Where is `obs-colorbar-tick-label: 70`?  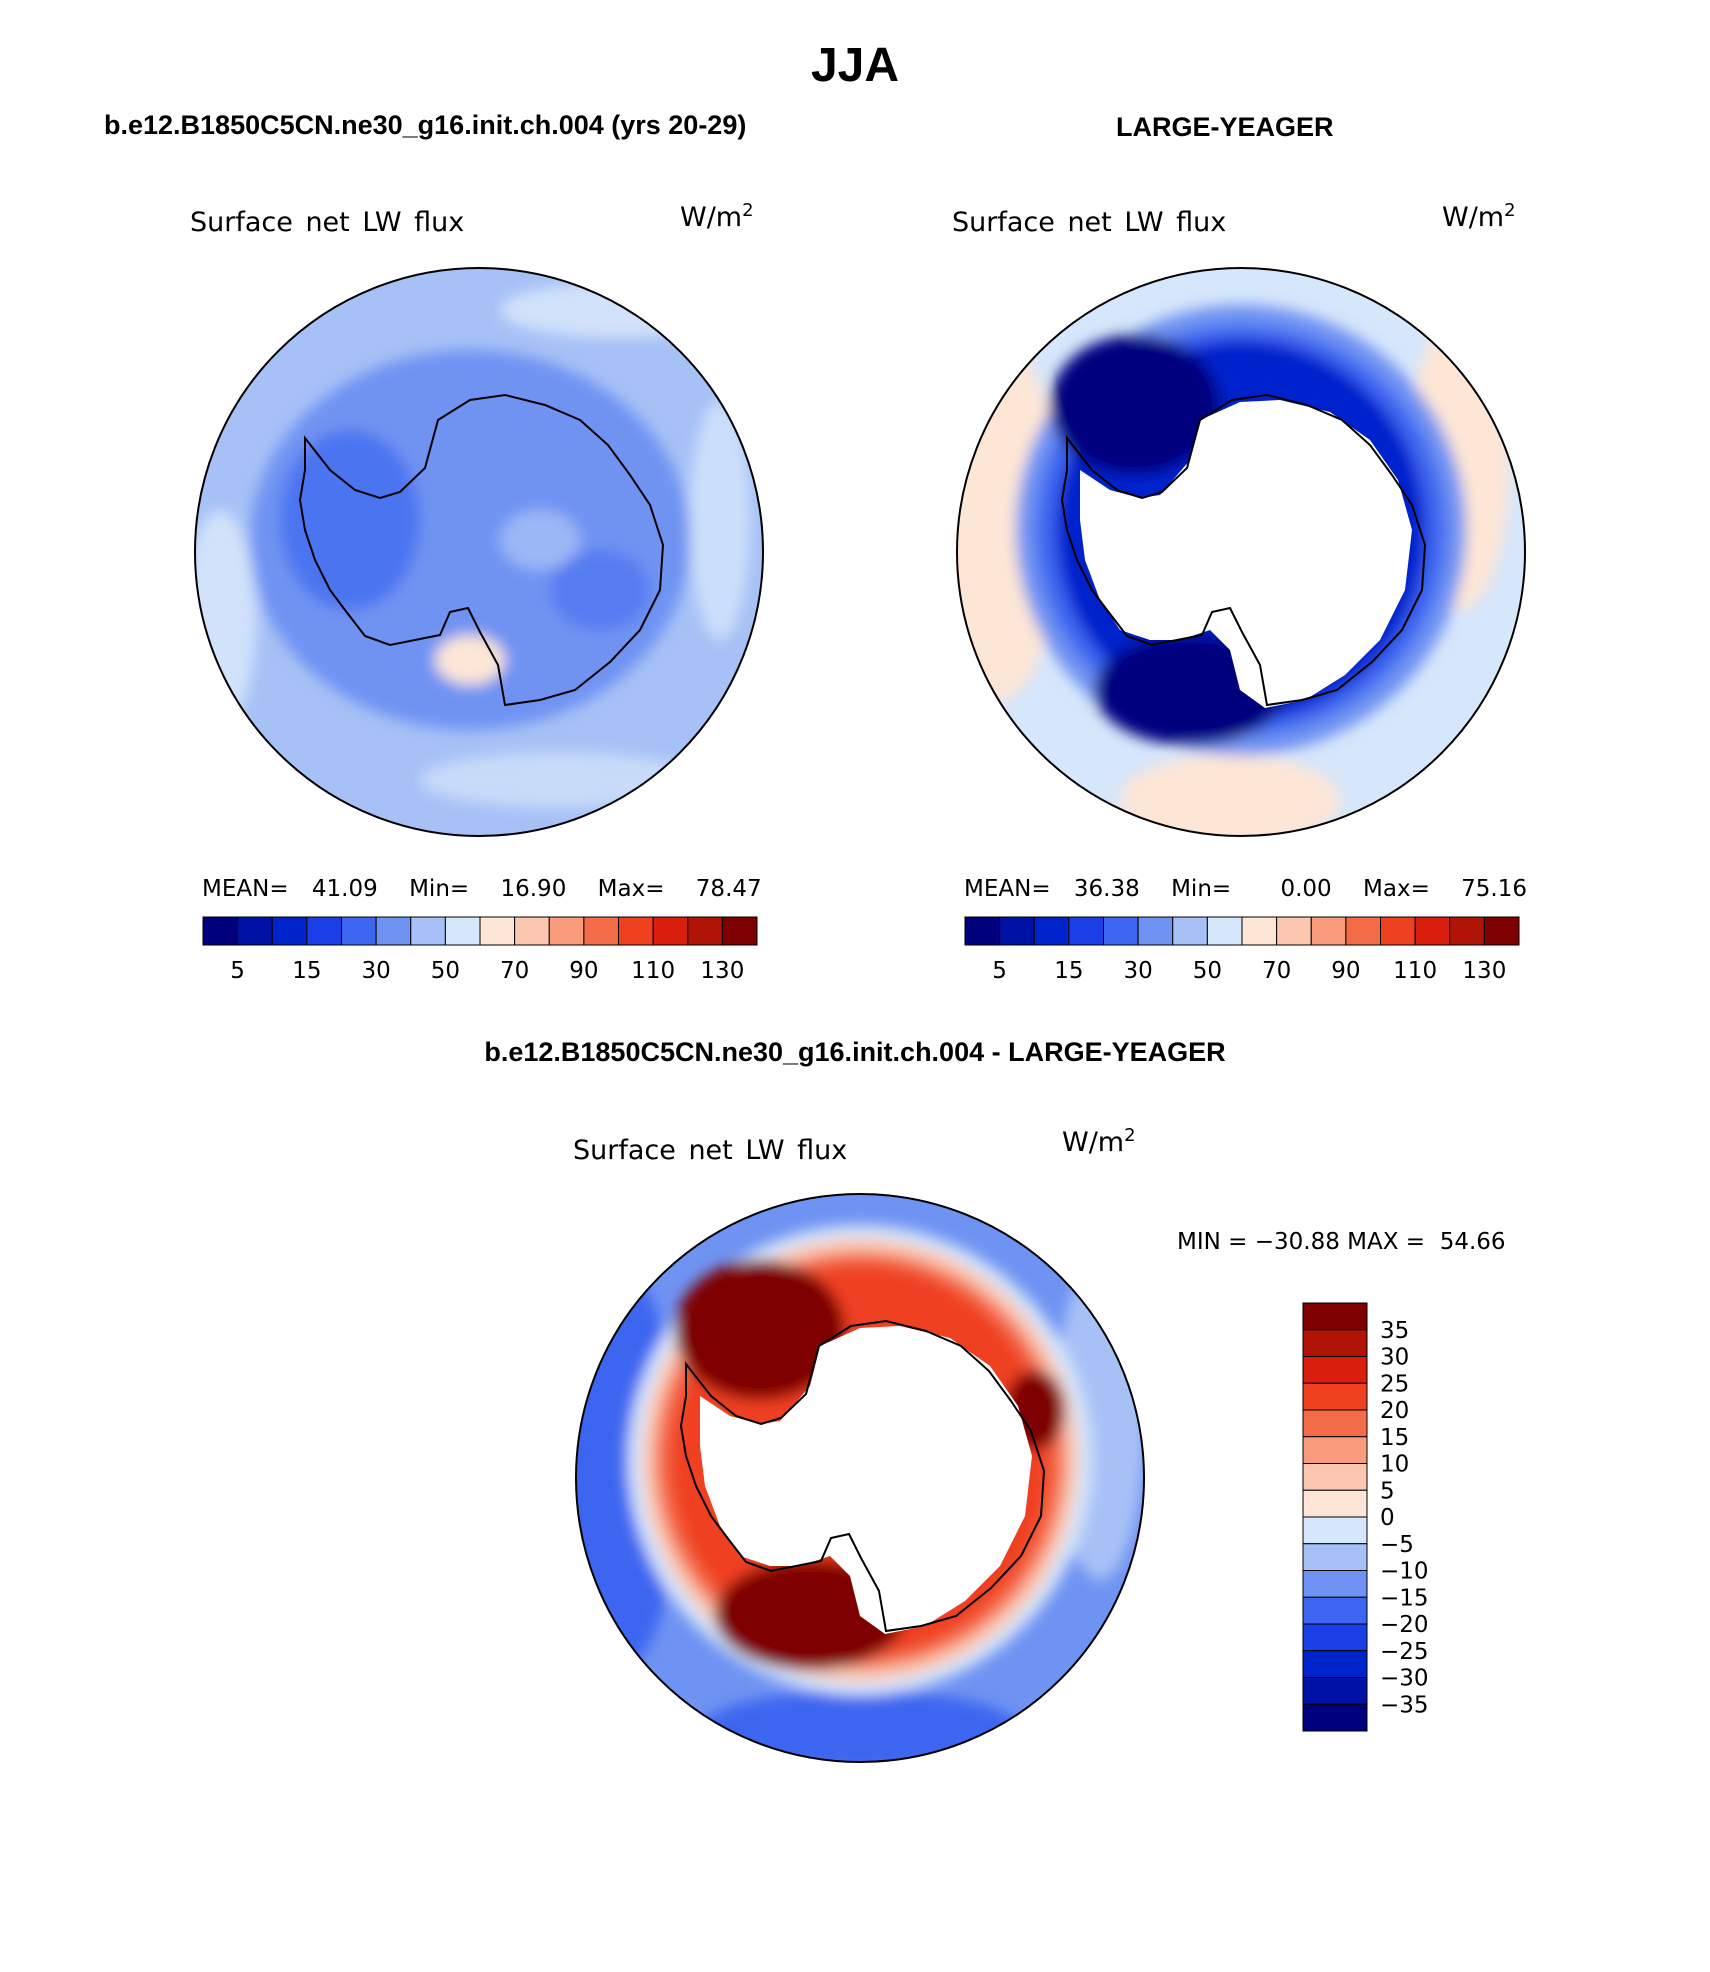 obs-colorbar-tick-label: 70 is located at coordinates (1276, 971).